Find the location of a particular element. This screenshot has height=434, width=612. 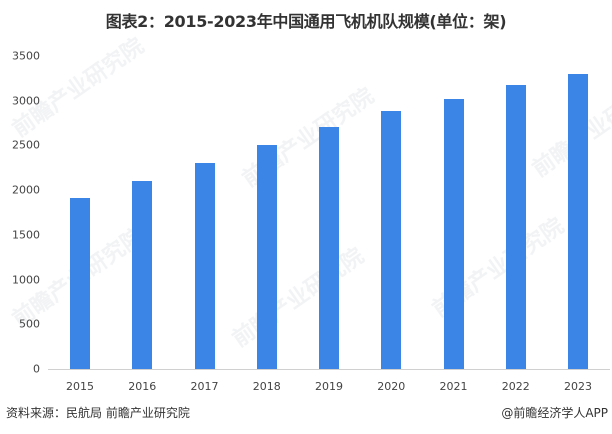

x-tick-label: 2023 is located at coordinates (578, 386).